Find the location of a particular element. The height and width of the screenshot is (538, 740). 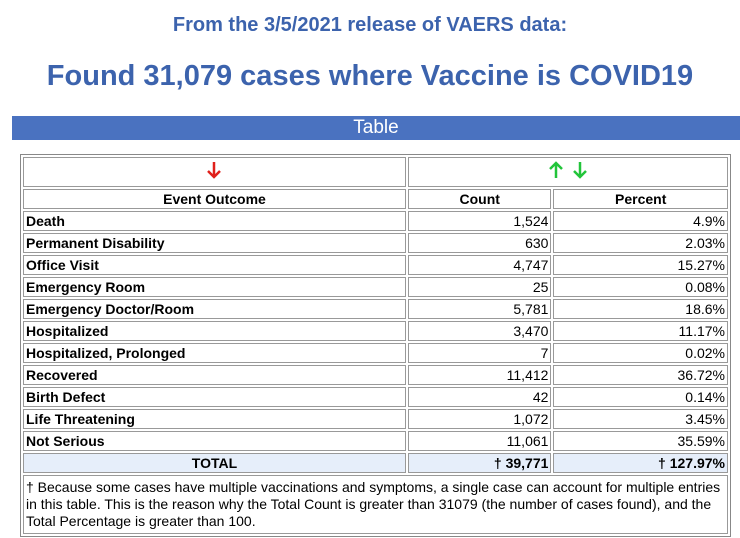

value-cell: 0.02% is located at coordinates (640, 353).